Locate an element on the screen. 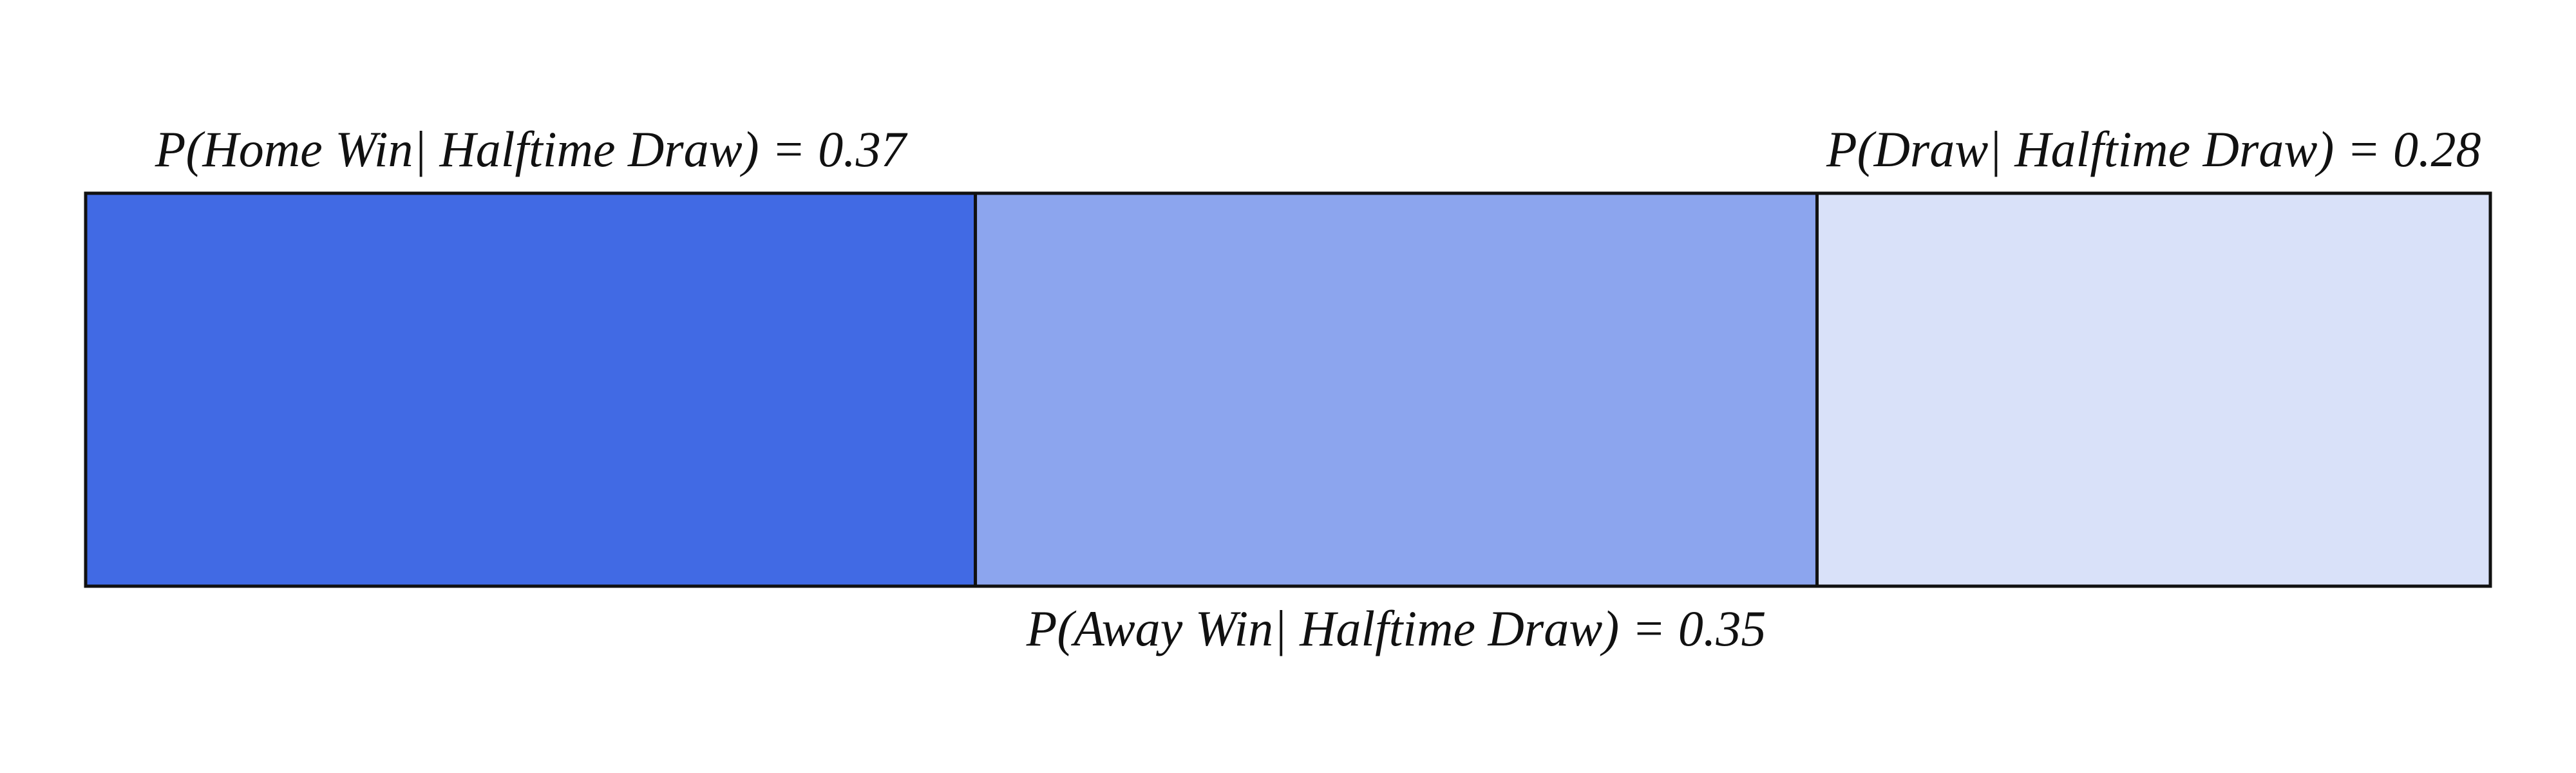  segment-label-away-win: P(Away Win| Halftime Draw) = 0.35 is located at coordinates (1396, 628).